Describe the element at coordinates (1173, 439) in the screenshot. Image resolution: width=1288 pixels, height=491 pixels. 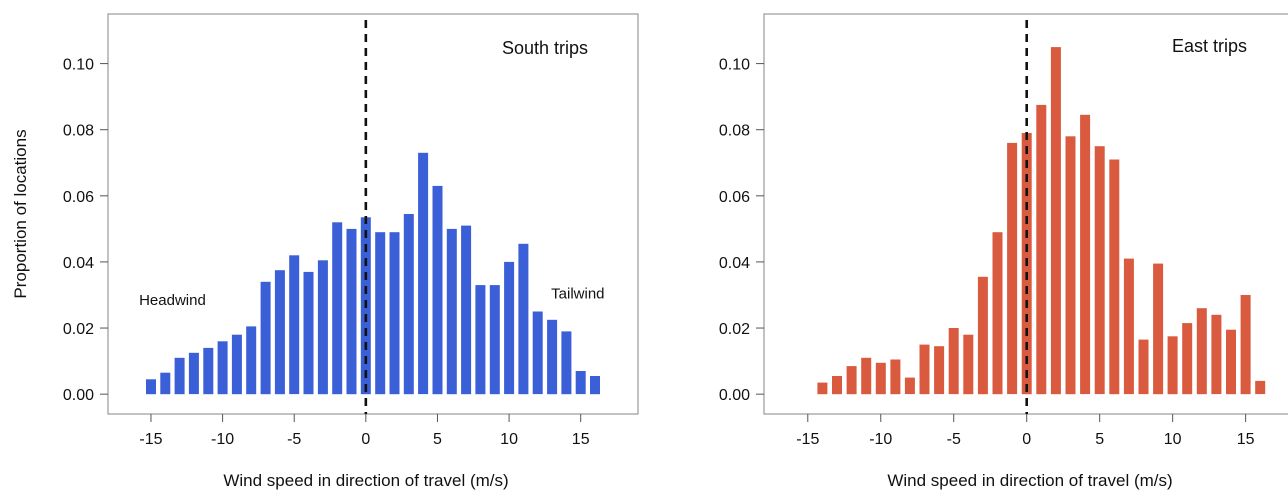
I see `x-tick-label: 10` at that location.